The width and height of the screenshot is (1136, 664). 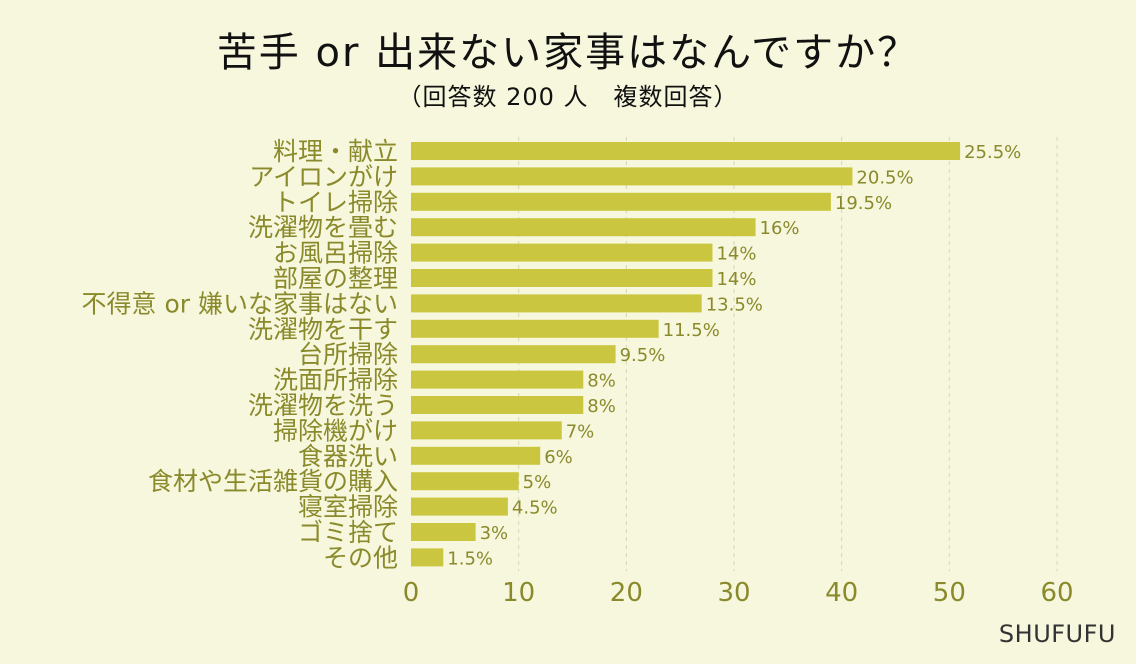 What do you see at coordinates (348, 354) in the screenshot?
I see `category-label: 台所掃除` at bounding box center [348, 354].